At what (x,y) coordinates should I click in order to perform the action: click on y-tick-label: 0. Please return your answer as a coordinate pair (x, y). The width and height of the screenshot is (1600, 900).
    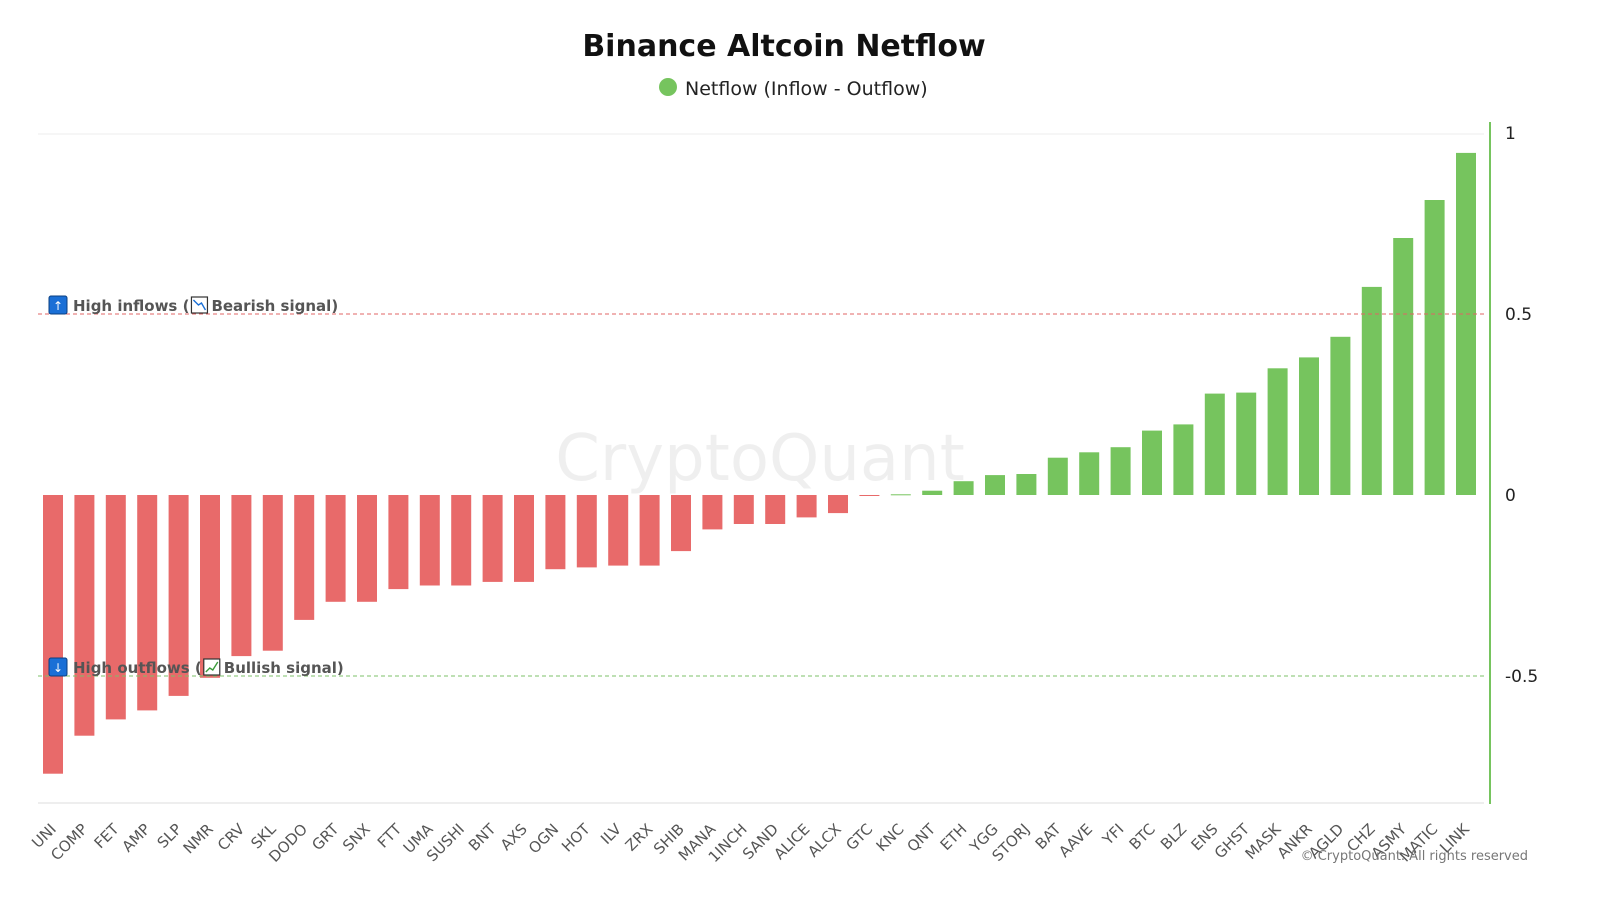
    Looking at the image, I should click on (1510, 496).